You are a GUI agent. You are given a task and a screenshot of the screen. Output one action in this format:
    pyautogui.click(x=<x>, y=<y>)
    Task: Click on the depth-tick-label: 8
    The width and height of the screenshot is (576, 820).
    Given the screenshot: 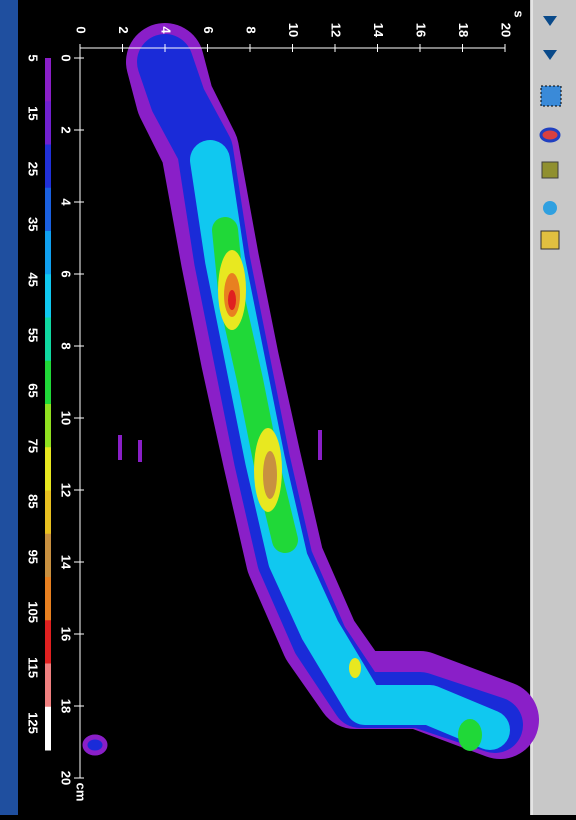 What is the action you would take?
    pyautogui.click(x=66, y=345)
    